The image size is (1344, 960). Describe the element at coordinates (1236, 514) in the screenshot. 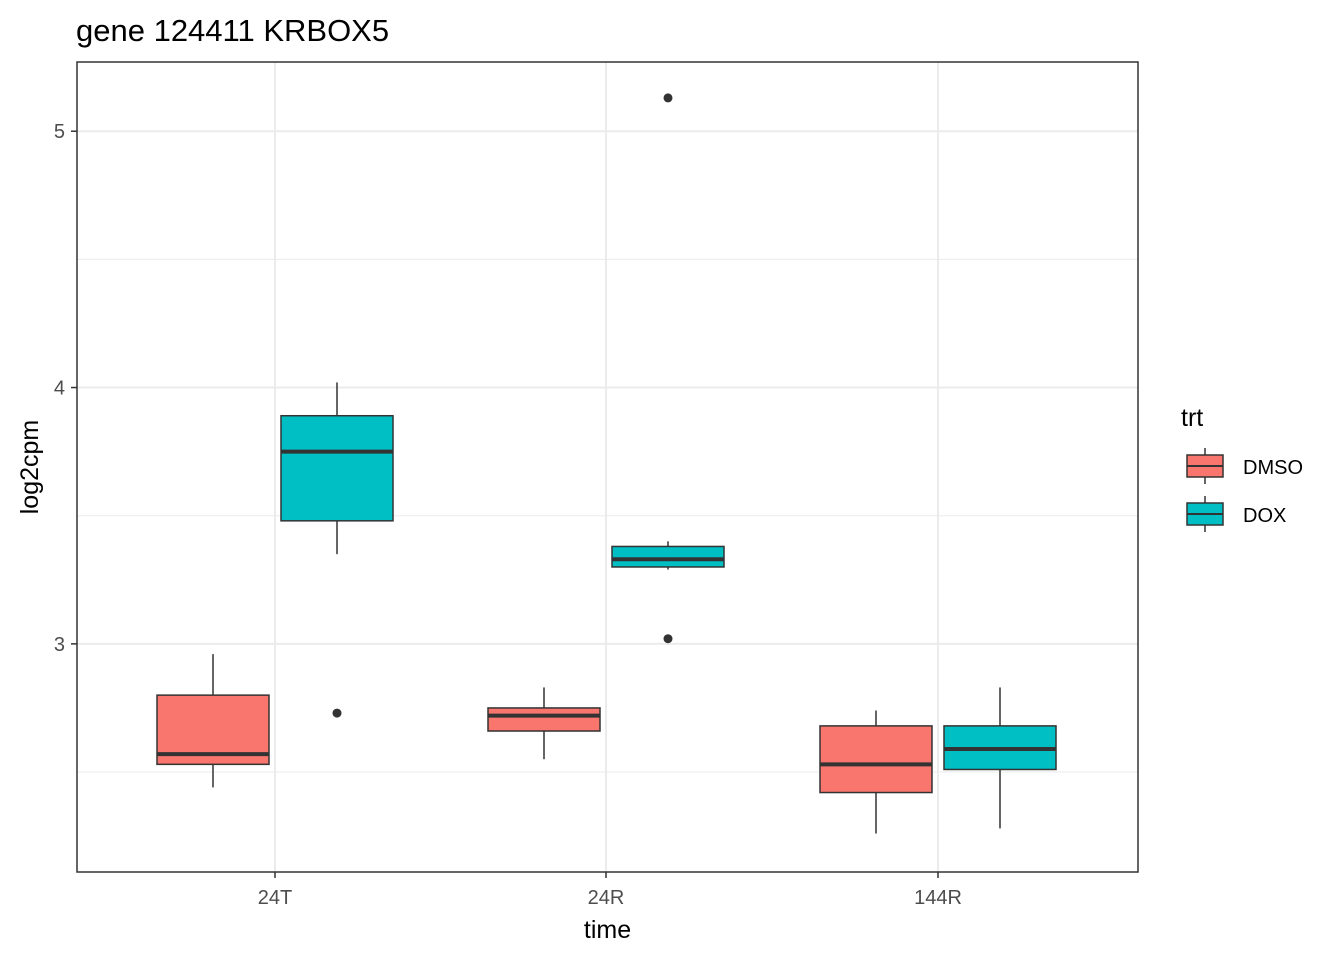

I see `legend-entry-dox: DOX` at that location.